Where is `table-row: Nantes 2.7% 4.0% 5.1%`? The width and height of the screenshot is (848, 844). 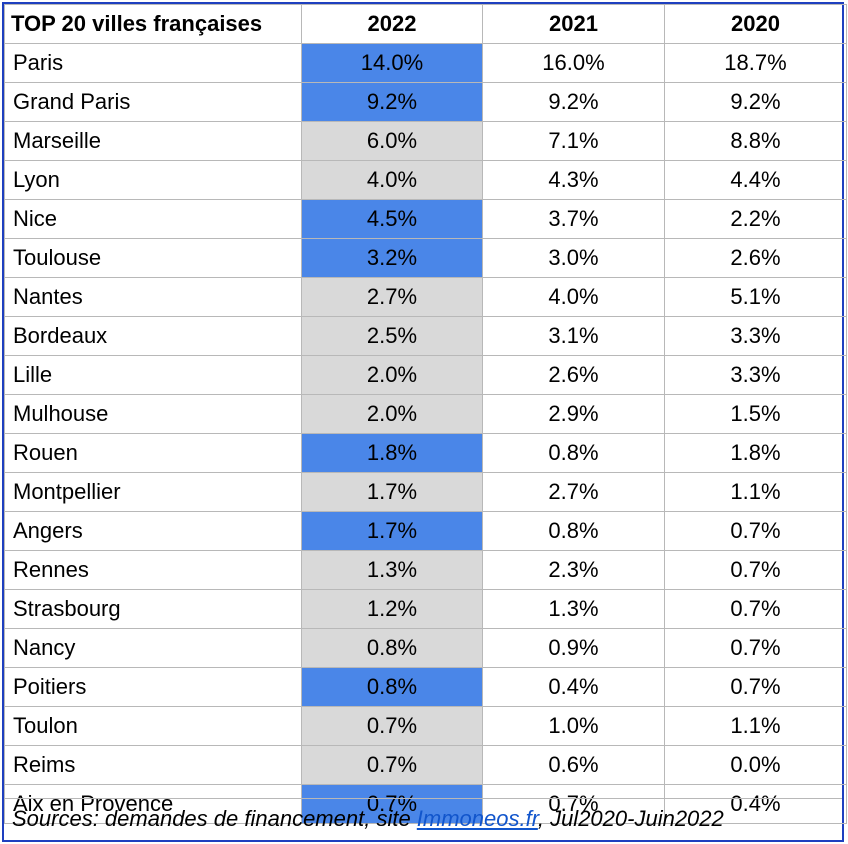
table-row: Nantes 2.7% 4.0% 5.1% is located at coordinates (425, 297).